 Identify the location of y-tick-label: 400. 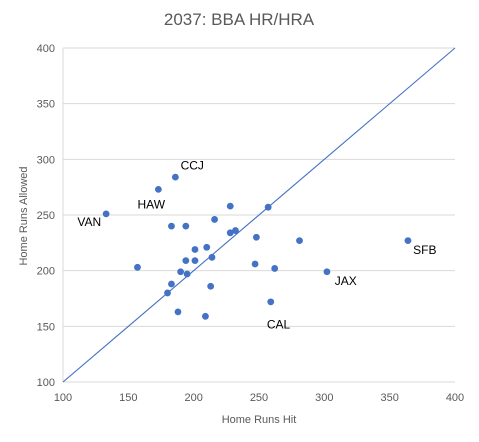
(46, 49).